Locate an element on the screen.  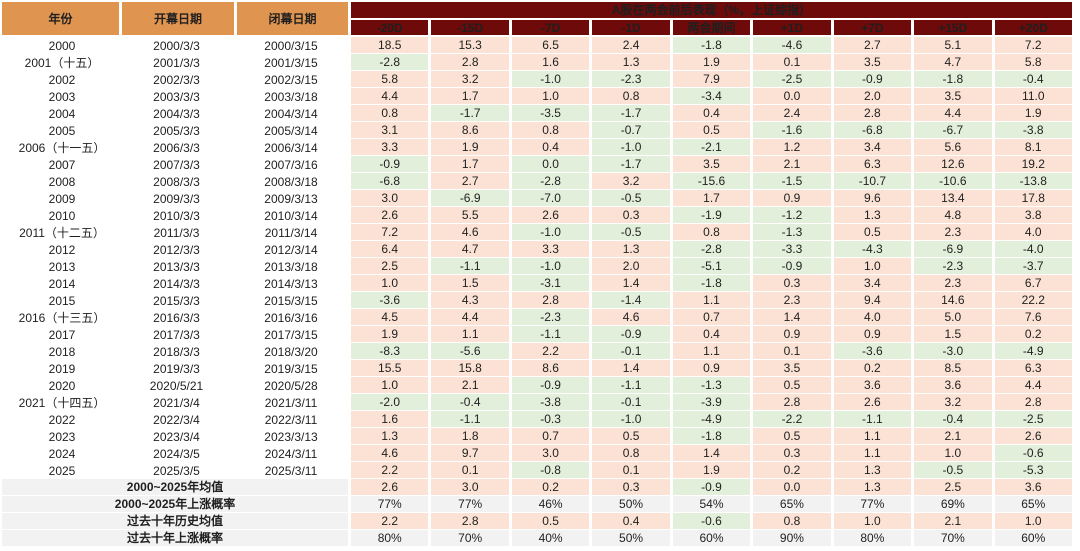
year-cell: 2020 is located at coordinates (60, 385).